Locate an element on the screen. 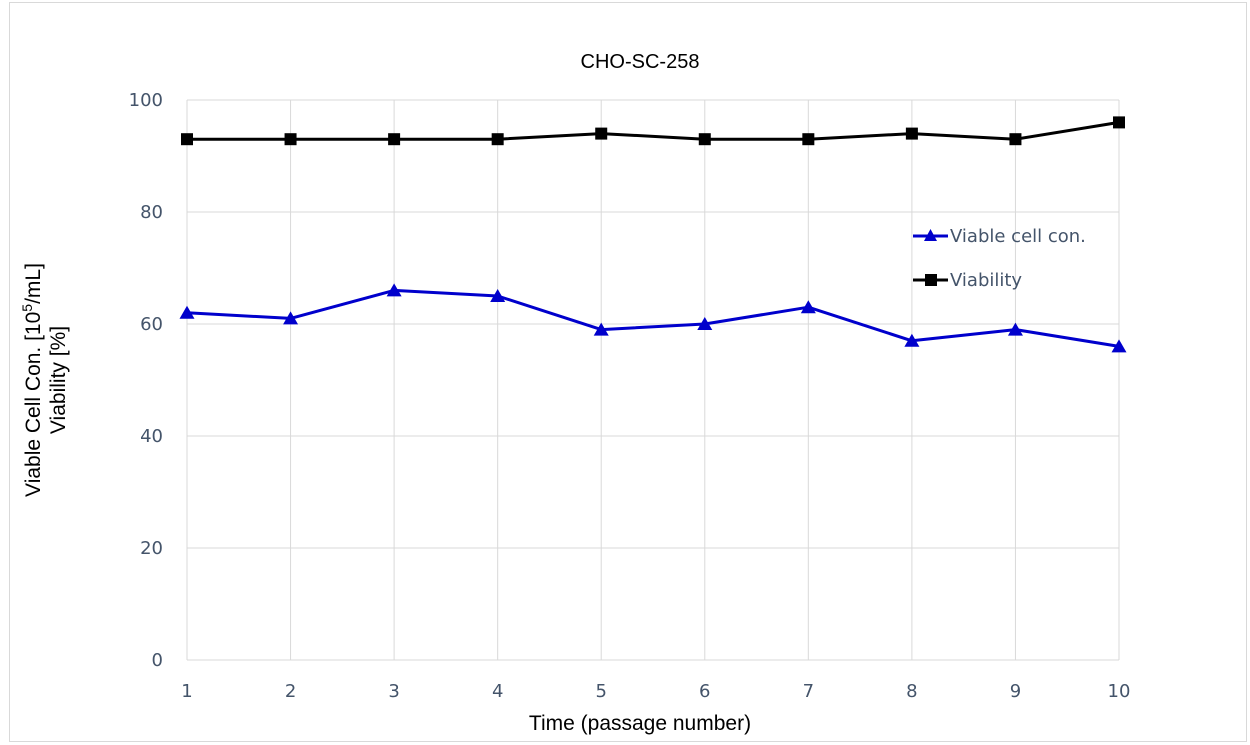 The width and height of the screenshot is (1250, 745). x-tick-label: 10 is located at coordinates (1119, 691).